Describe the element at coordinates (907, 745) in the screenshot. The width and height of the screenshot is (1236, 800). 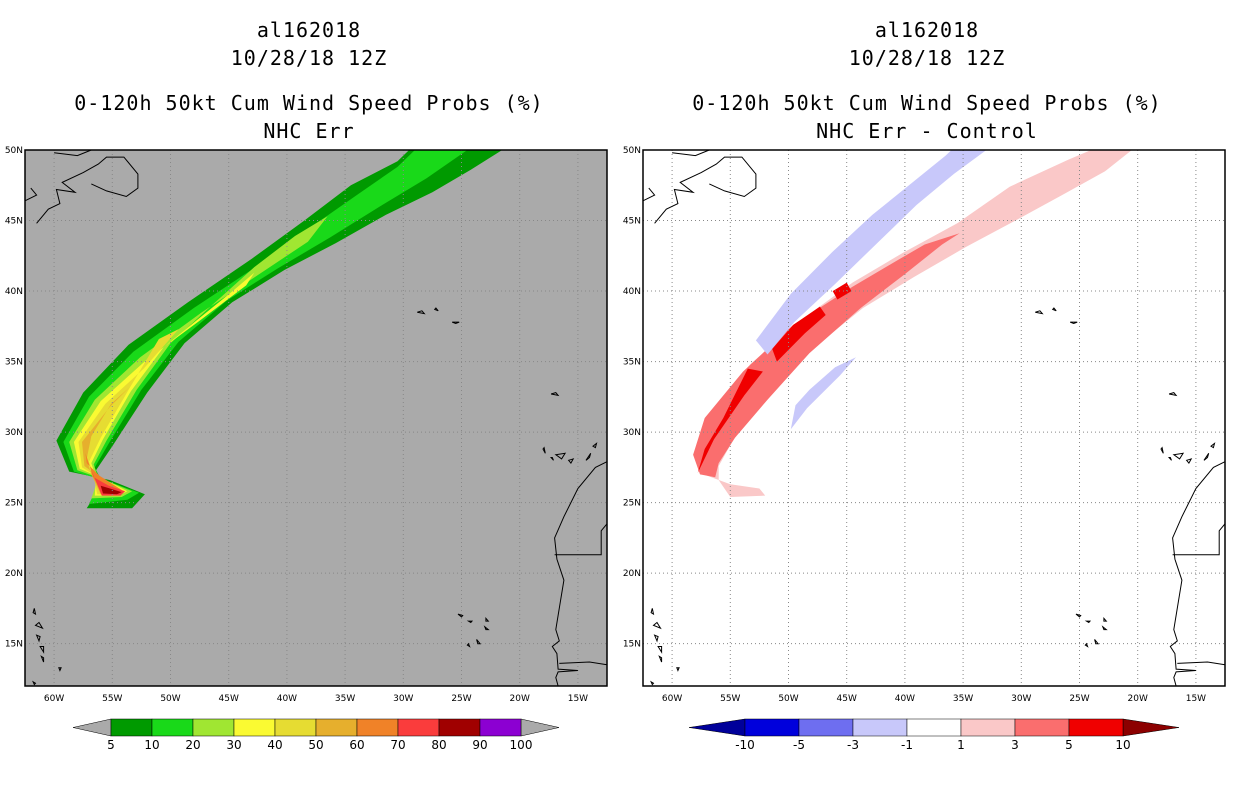
I see `colorbar-label: -1` at that location.